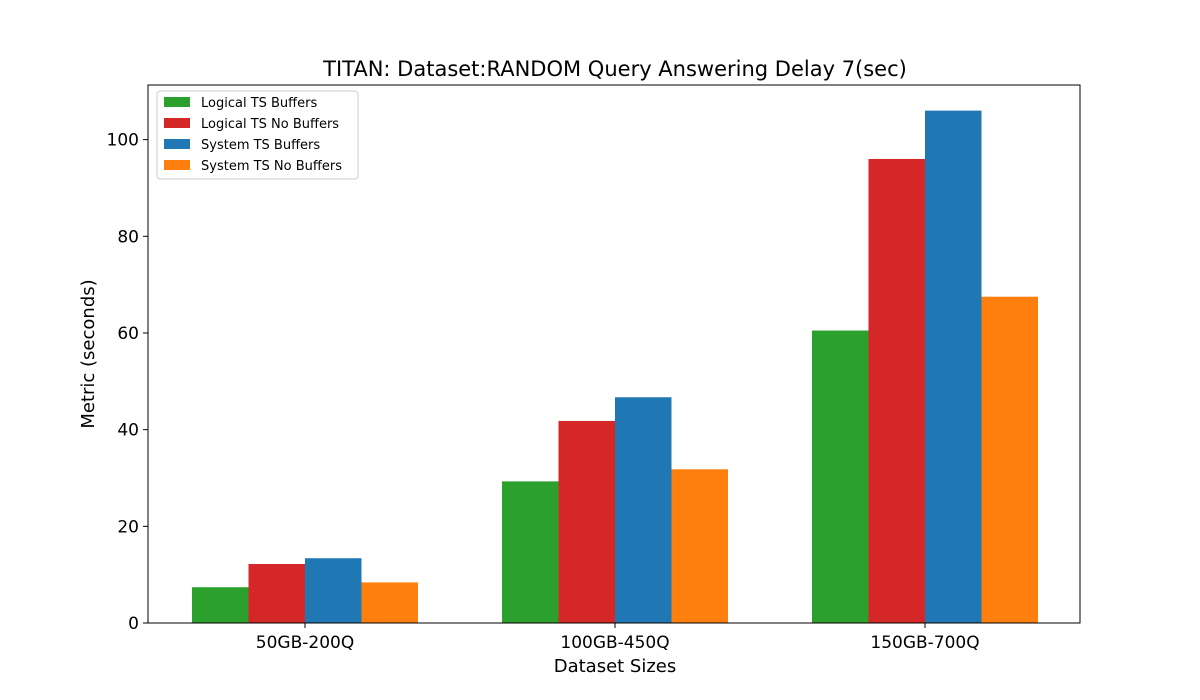  Describe the element at coordinates (276, 593) in the screenshot. I see `bar-logical-ts-no-buffers-50gb-200q` at that location.